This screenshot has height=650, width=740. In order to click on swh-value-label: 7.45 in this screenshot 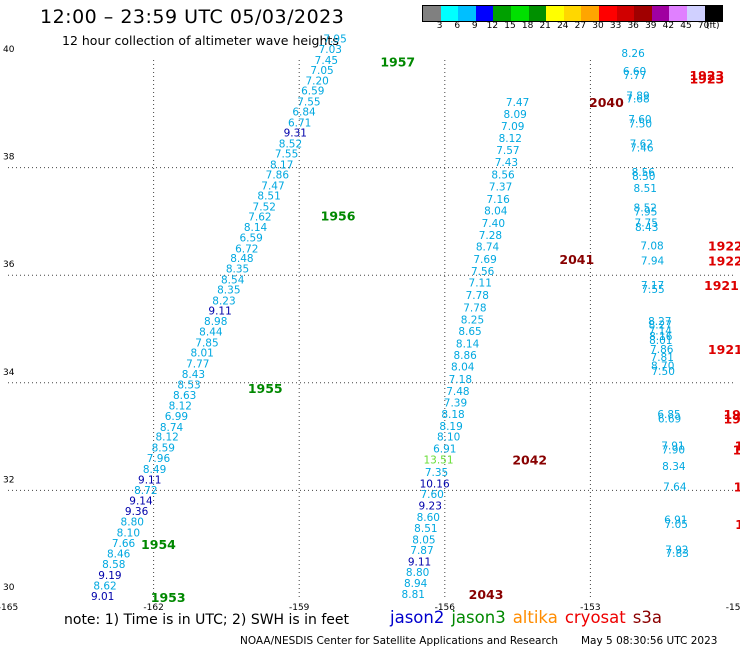, I will do `click(326, 61)`.